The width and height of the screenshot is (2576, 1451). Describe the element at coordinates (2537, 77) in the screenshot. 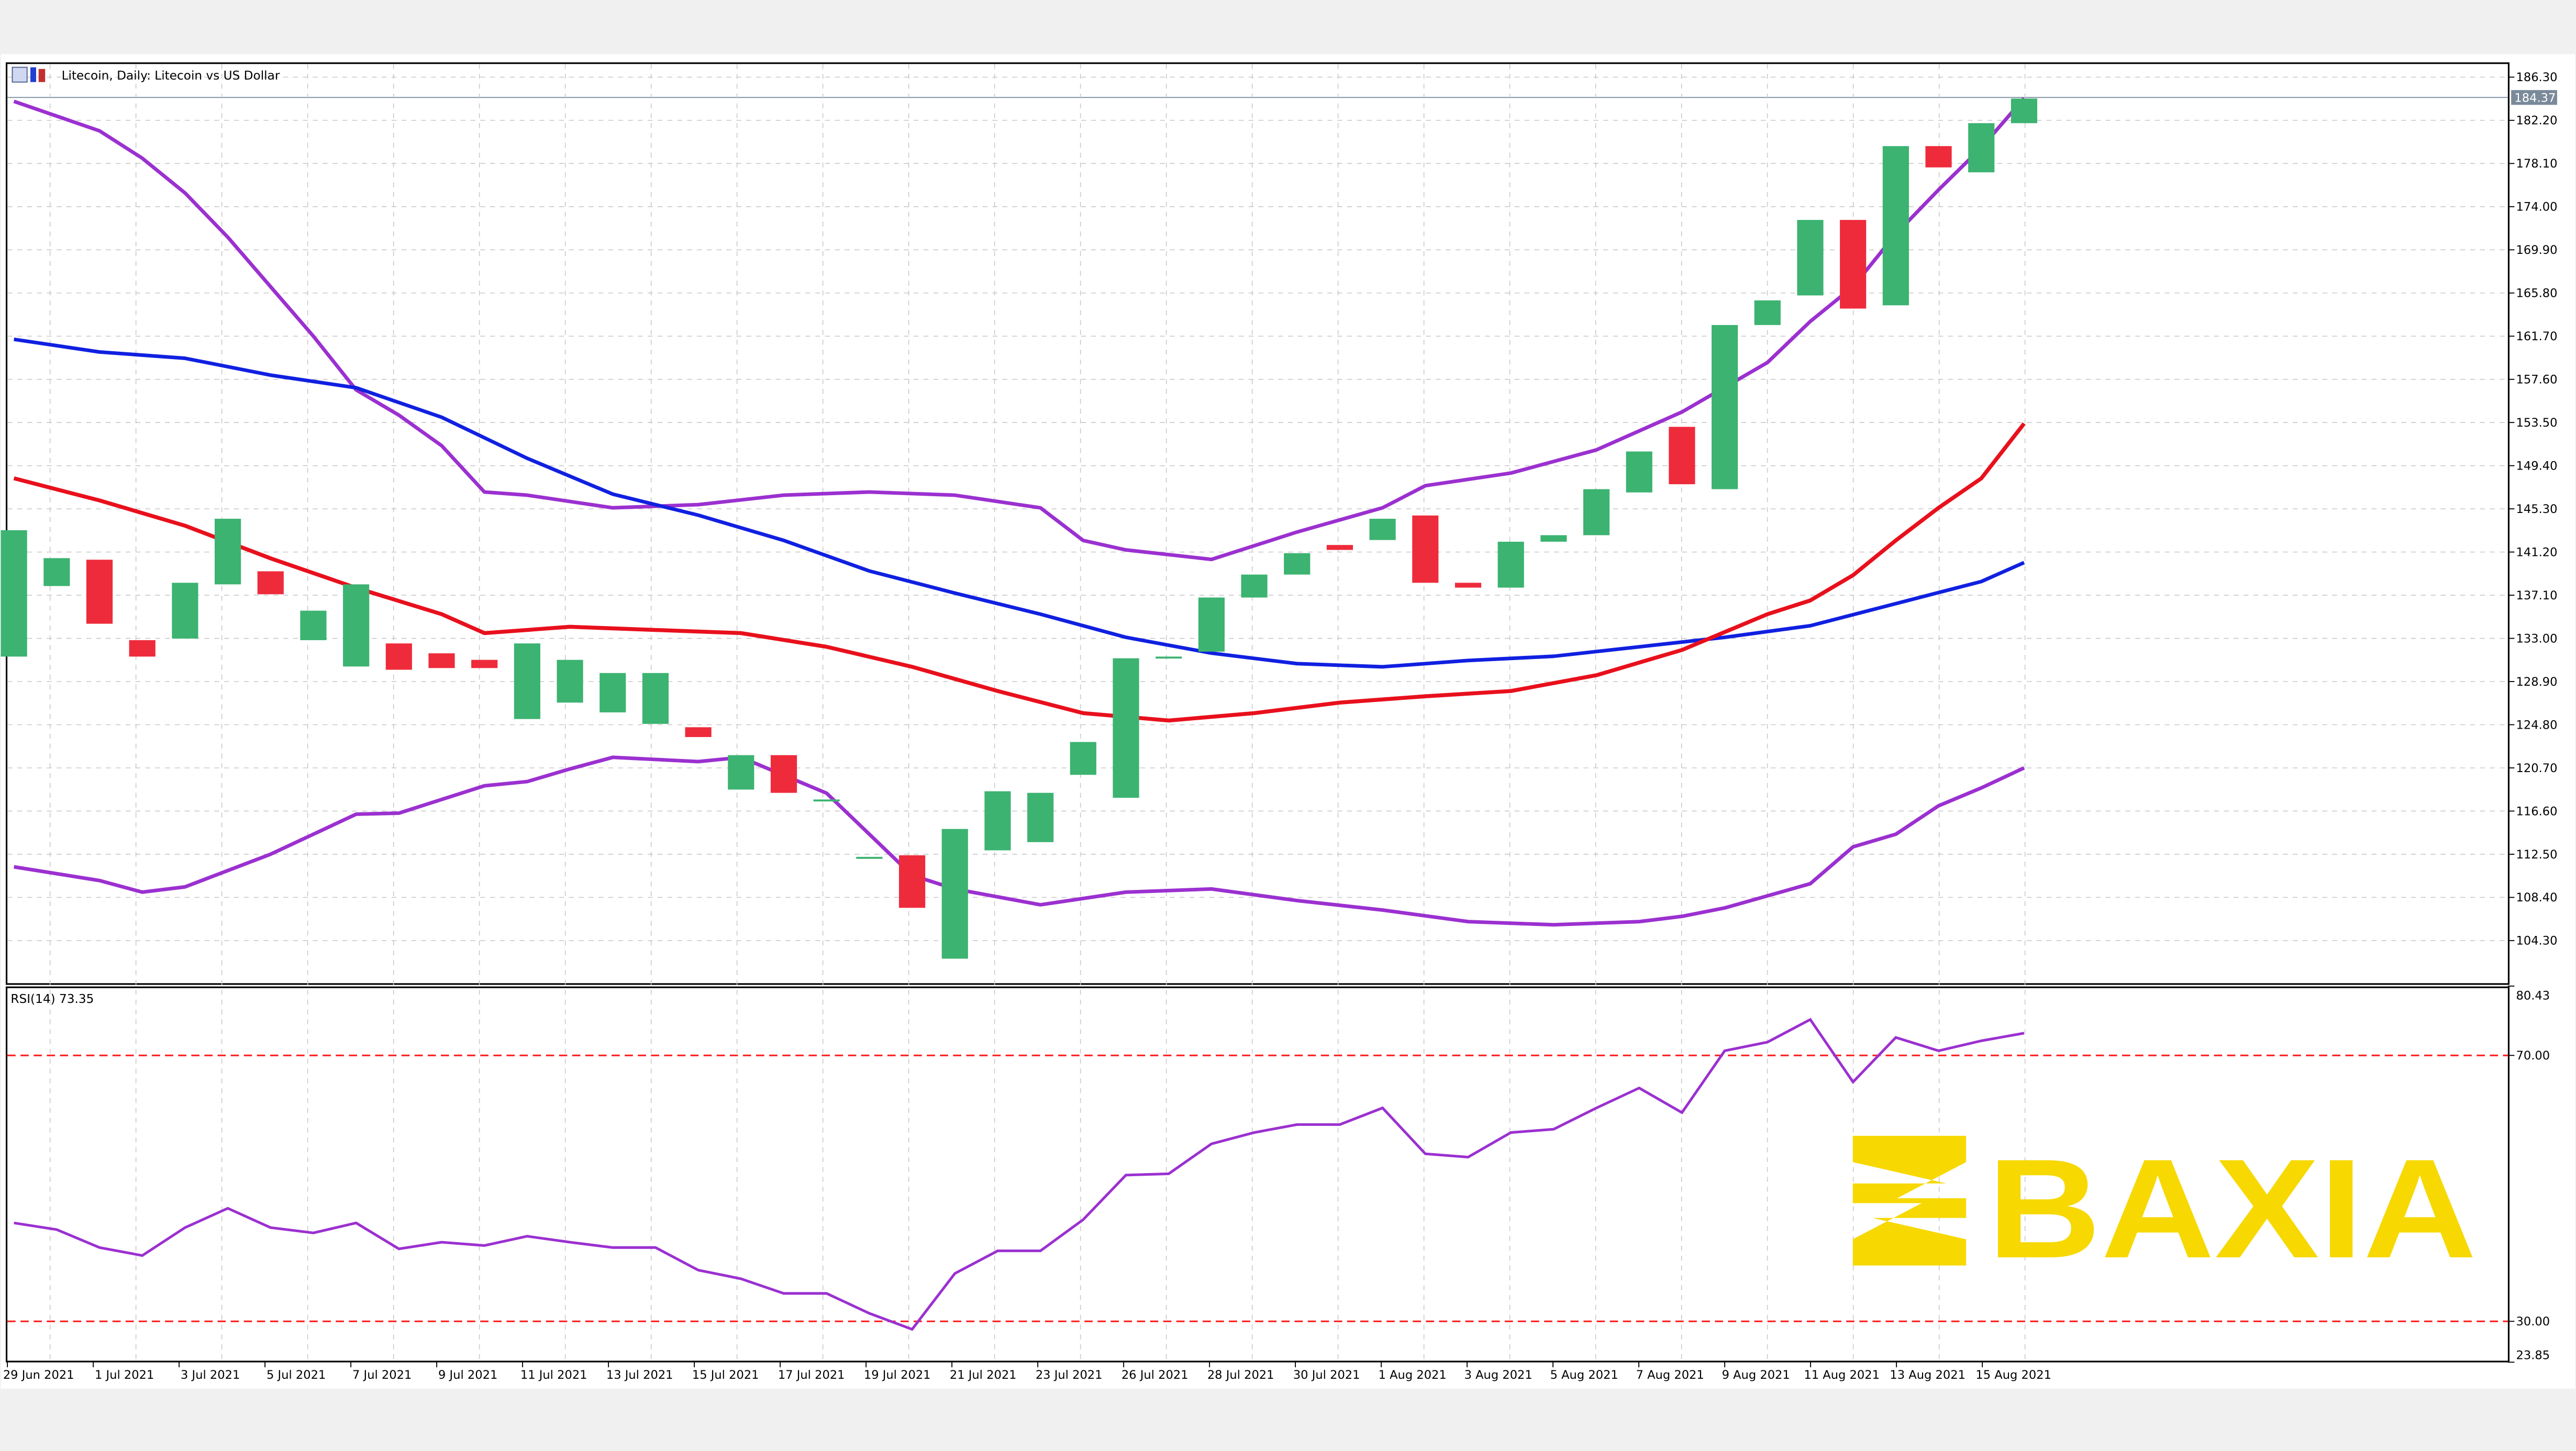

I see `price-tick-label: 186.30` at that location.